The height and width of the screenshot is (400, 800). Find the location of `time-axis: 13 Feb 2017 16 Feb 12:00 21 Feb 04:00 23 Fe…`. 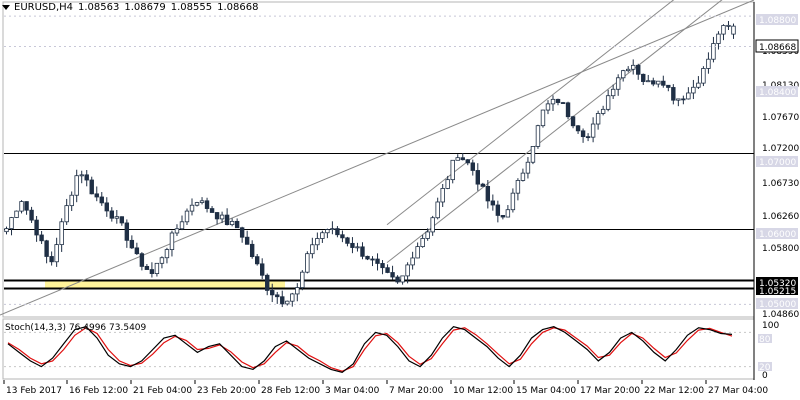

time-axis: 13 Feb 2017 16 Feb 12:00 21 Feb 04:00 23 Fe… is located at coordinates (385, 388).